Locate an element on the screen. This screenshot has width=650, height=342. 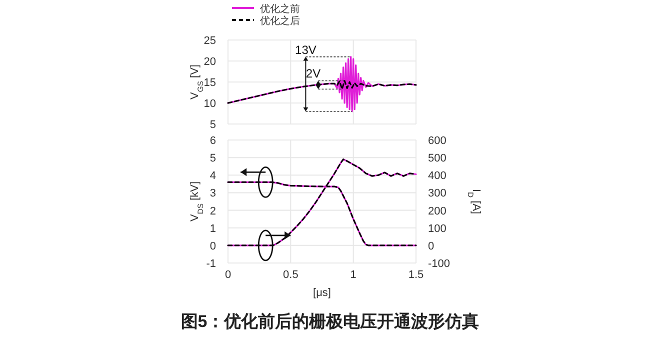
y-tick-label: 10 is located at coordinates (210, 104).